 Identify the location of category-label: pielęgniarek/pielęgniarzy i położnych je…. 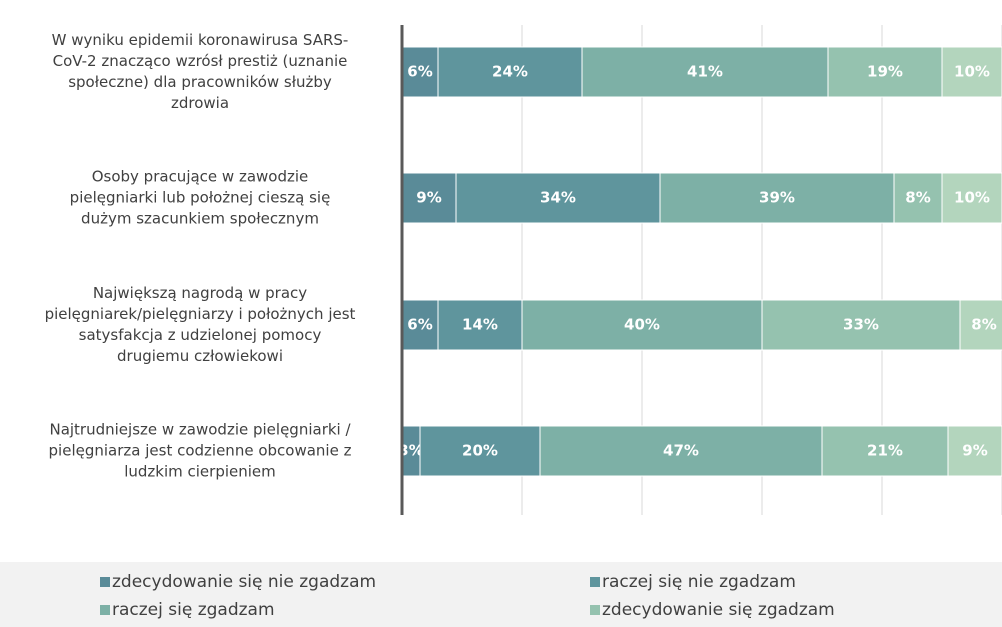
(200, 314).